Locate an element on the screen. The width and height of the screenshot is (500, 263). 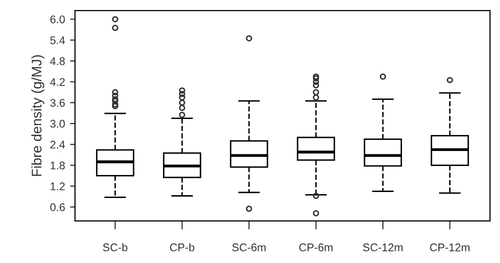
y-tick-label: 6.0 is located at coordinates (57, 19).